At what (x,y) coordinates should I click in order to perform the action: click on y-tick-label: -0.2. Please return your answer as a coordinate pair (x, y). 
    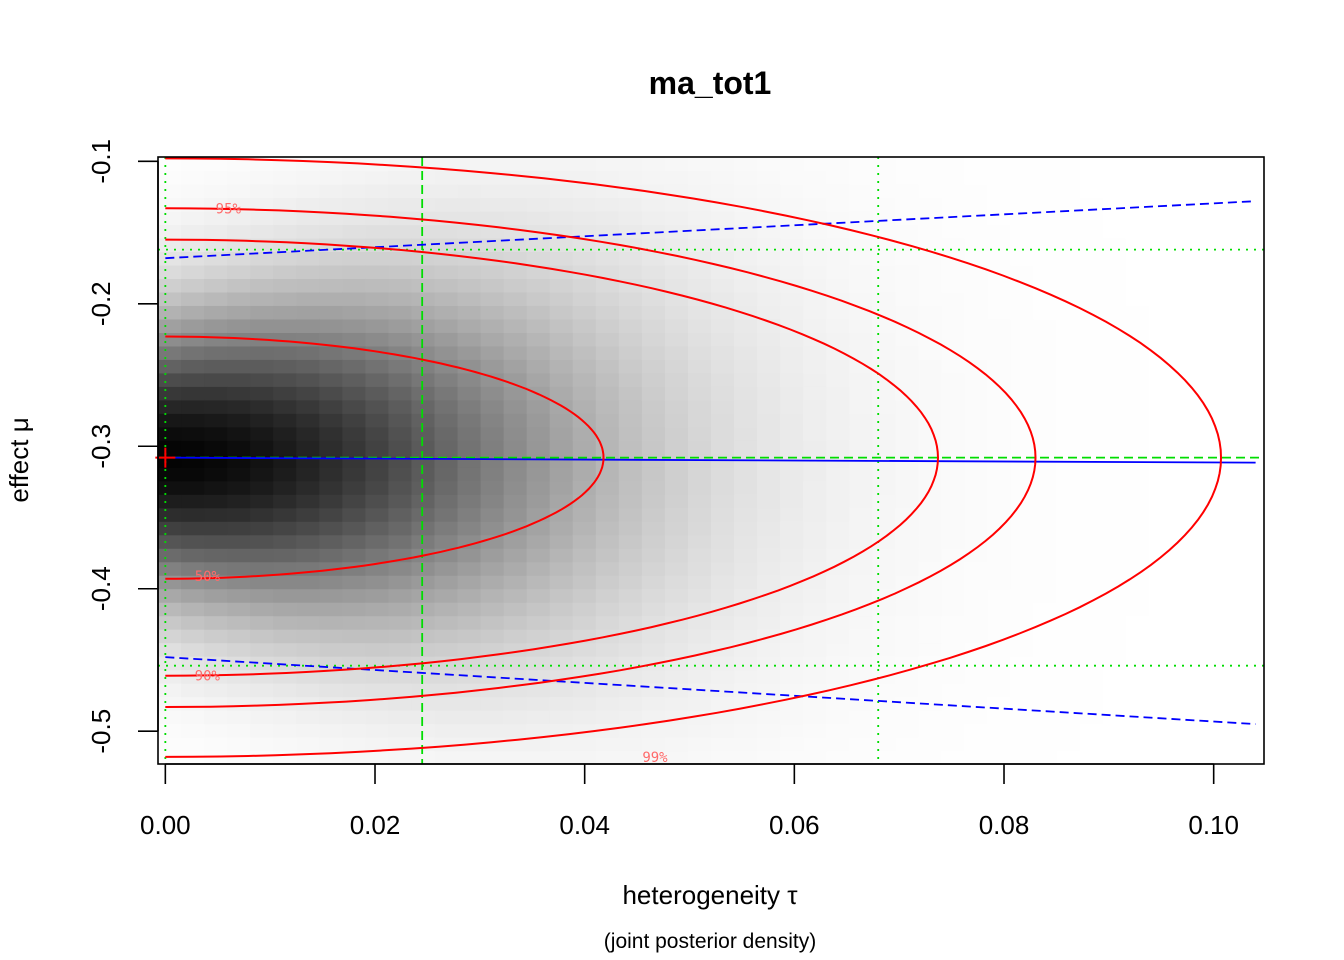
    Looking at the image, I should click on (101, 303).